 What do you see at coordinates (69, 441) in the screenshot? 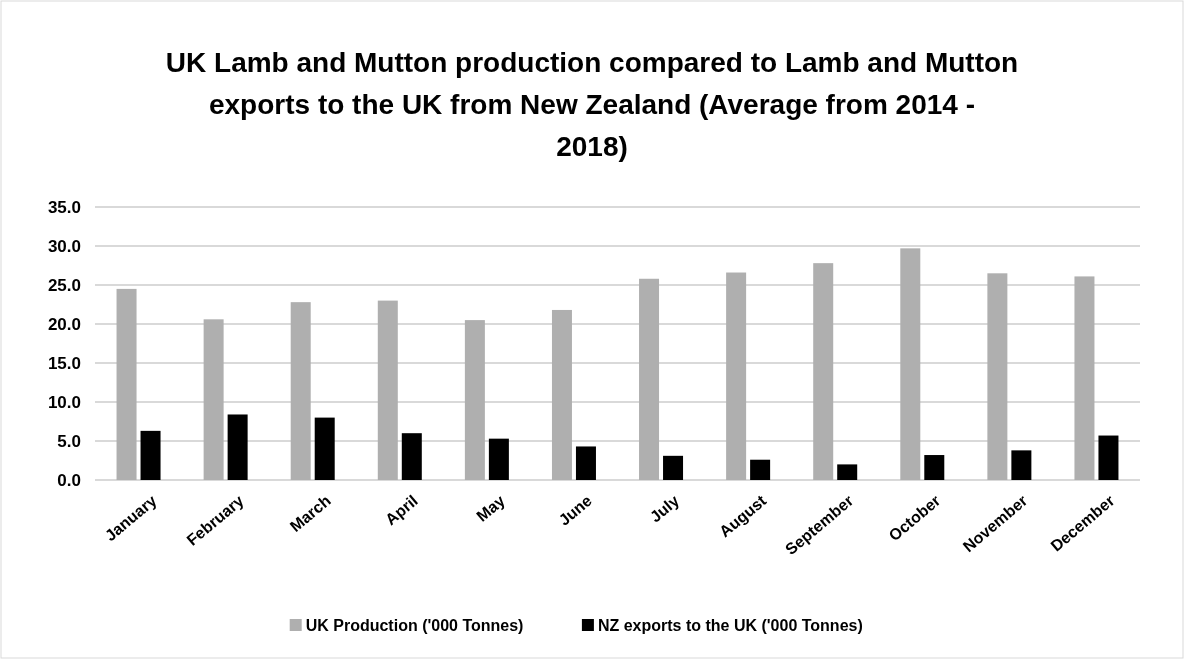
I see `y-tick-label: 5.0` at bounding box center [69, 441].